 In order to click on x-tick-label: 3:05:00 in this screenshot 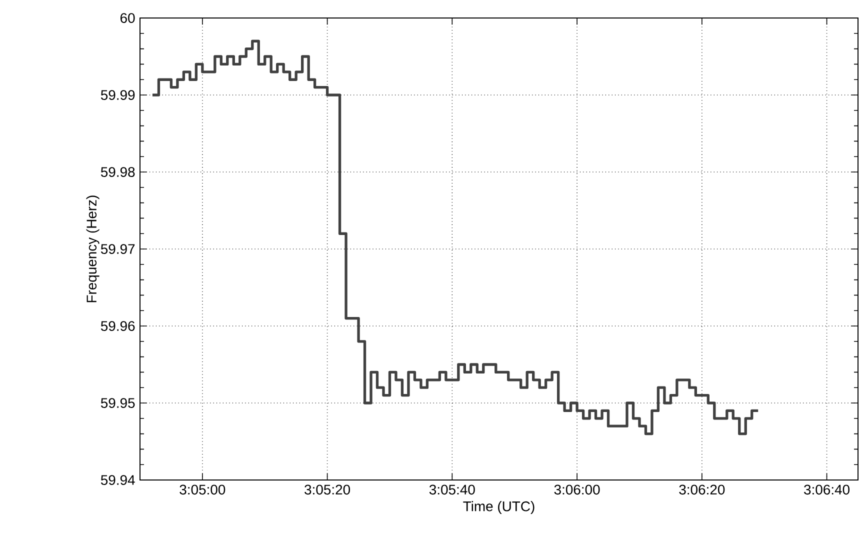, I will do `click(203, 489)`.